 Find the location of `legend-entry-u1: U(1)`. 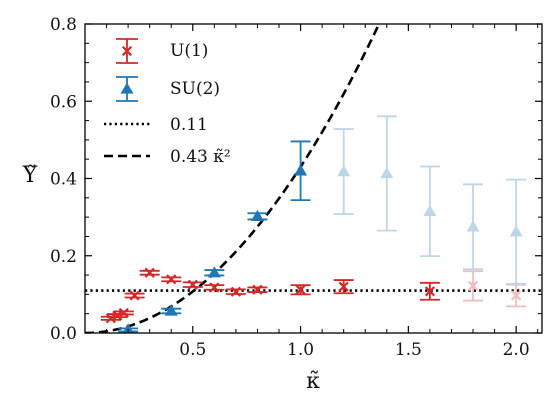

legend-entry-u1: U(1) is located at coordinates (162, 51).